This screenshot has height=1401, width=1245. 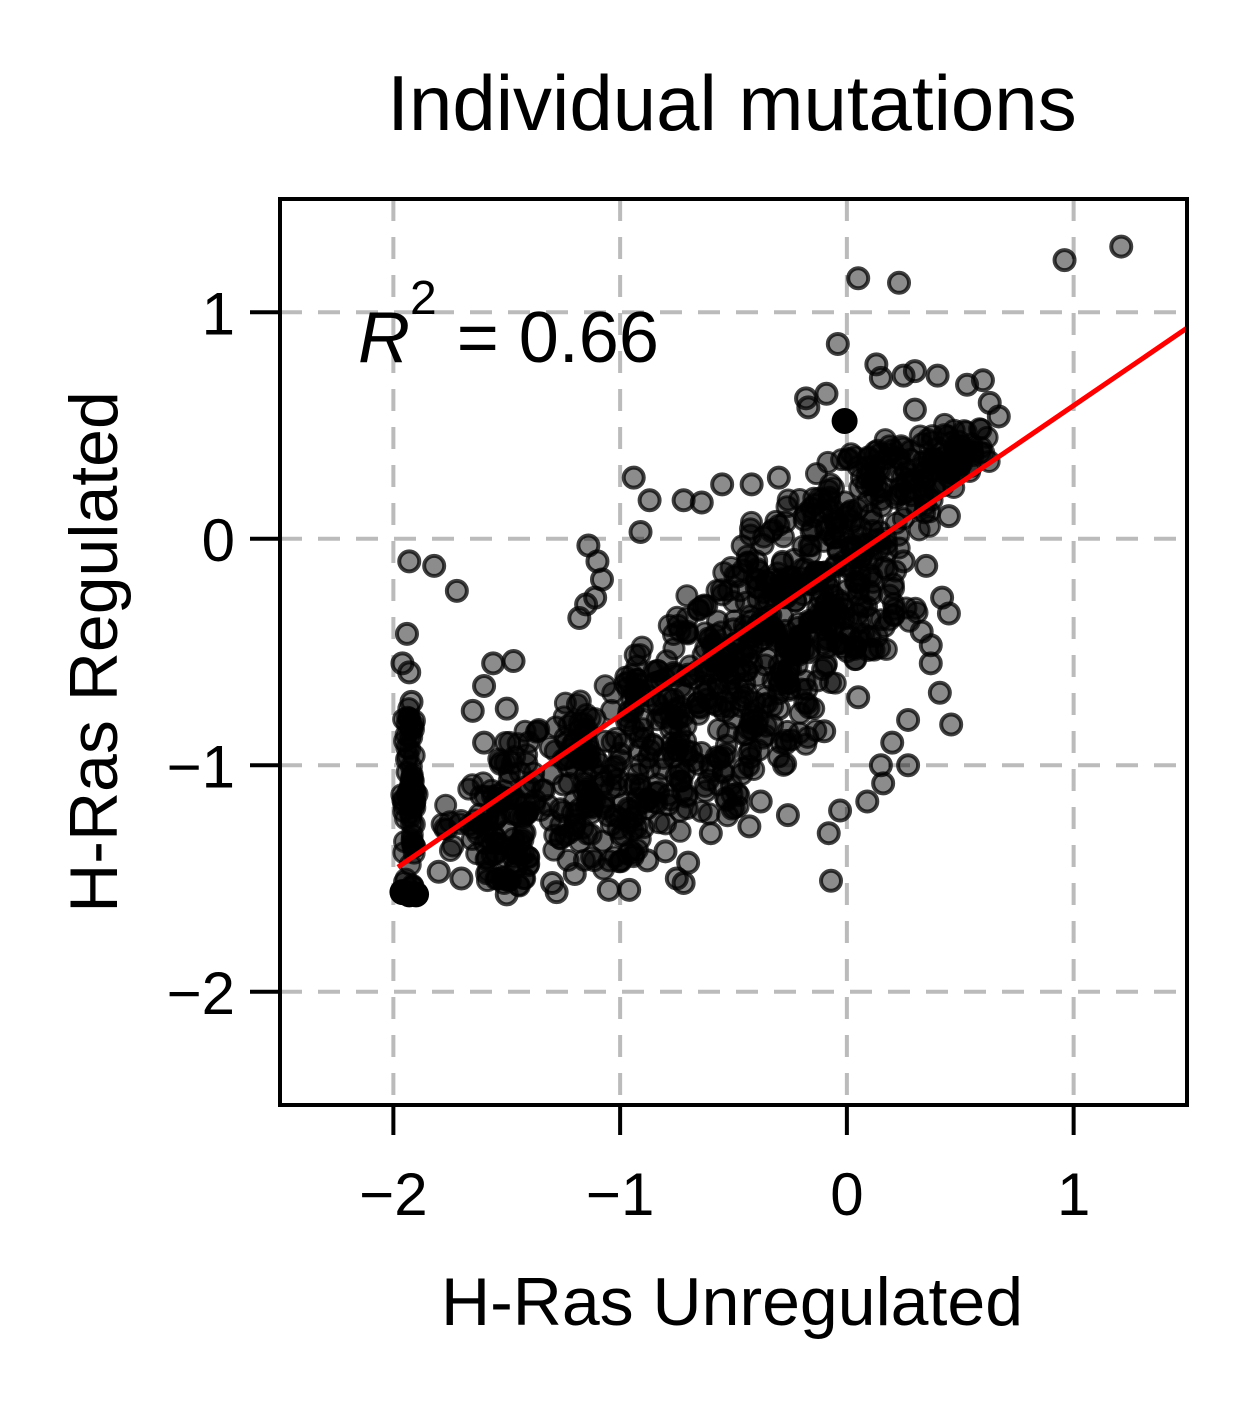 What do you see at coordinates (548, 338) in the screenshot?
I see `r2-value: = 0.66` at bounding box center [548, 338].